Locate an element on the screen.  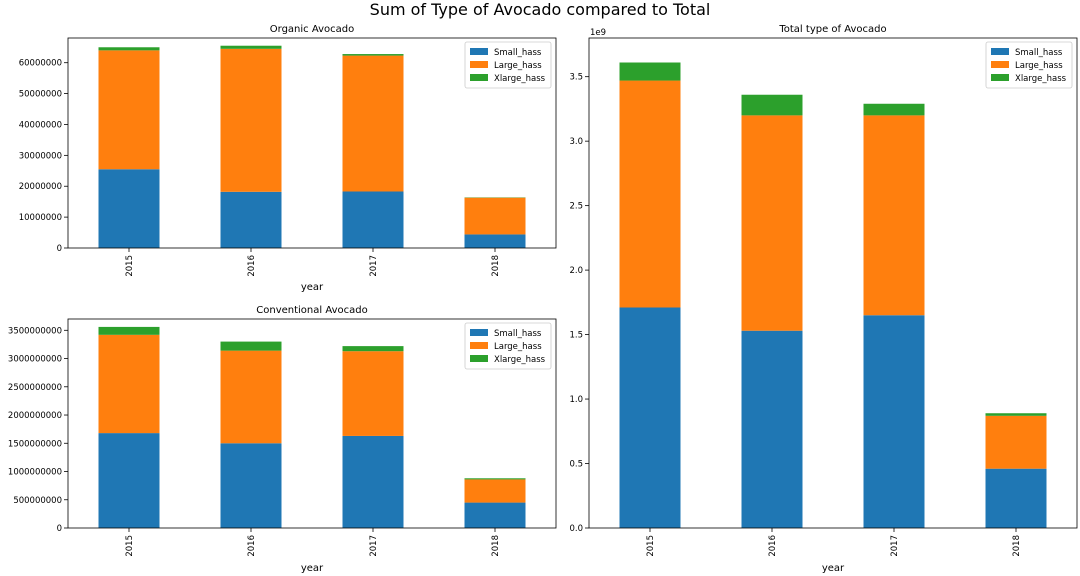
chart-title: Total type of Avocado is located at coordinates (832, 29).